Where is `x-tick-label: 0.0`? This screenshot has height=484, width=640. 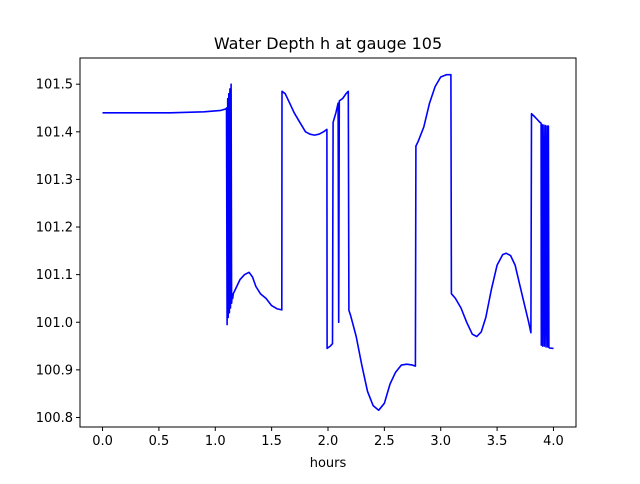 x-tick-label: 0.0 is located at coordinates (102, 441).